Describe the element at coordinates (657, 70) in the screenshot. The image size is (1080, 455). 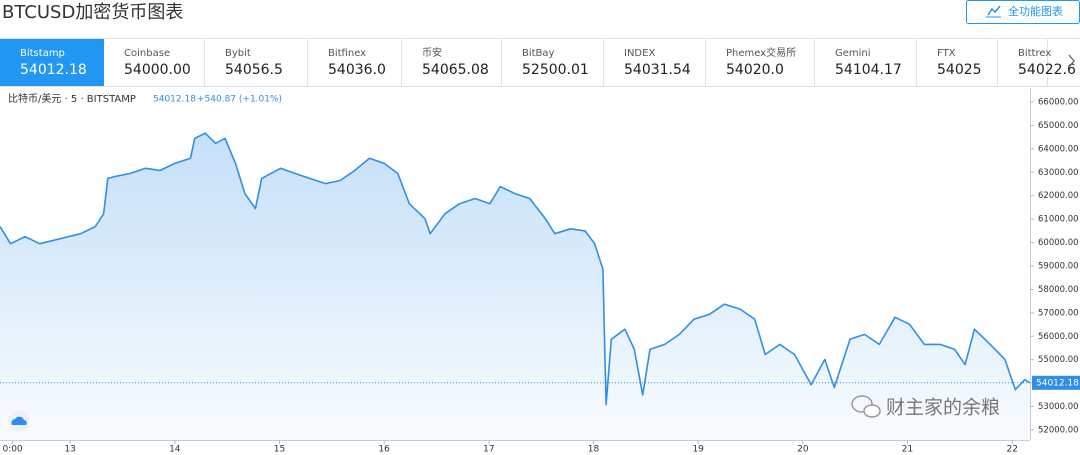
I see `tab-price: 54031.54` at that location.